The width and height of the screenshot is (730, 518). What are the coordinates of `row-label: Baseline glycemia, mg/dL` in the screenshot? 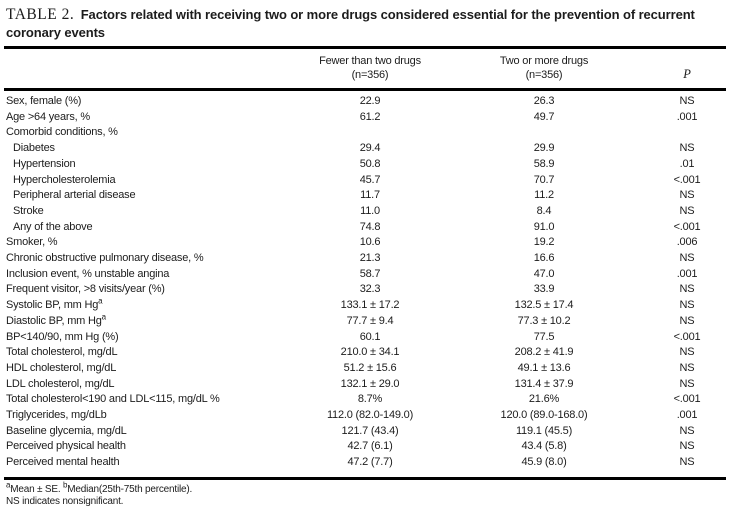 It's located at (66, 430).